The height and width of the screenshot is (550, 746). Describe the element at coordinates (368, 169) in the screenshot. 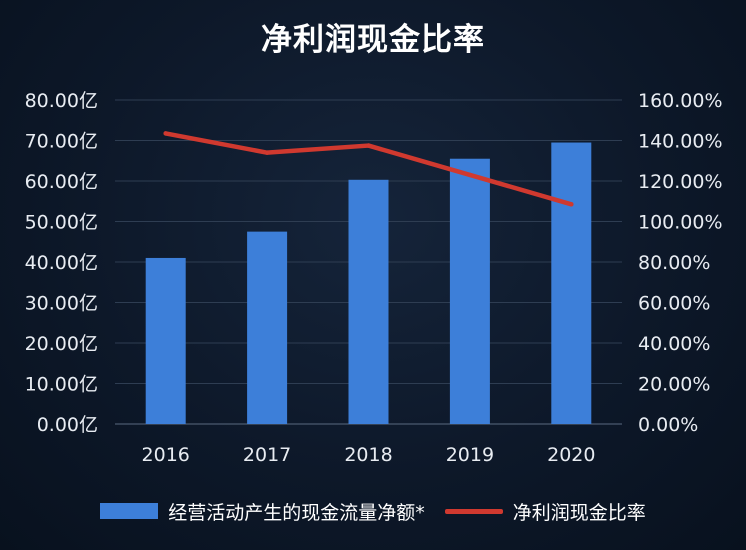

I see `line-series` at that location.